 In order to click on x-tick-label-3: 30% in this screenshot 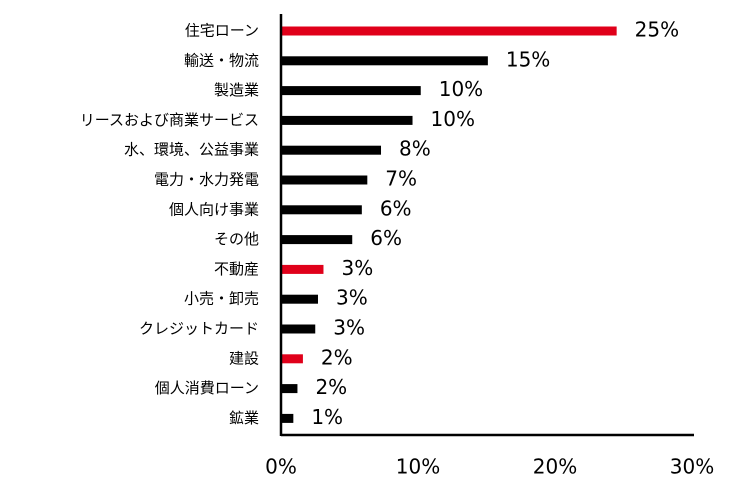, I will do `click(692, 467)`.